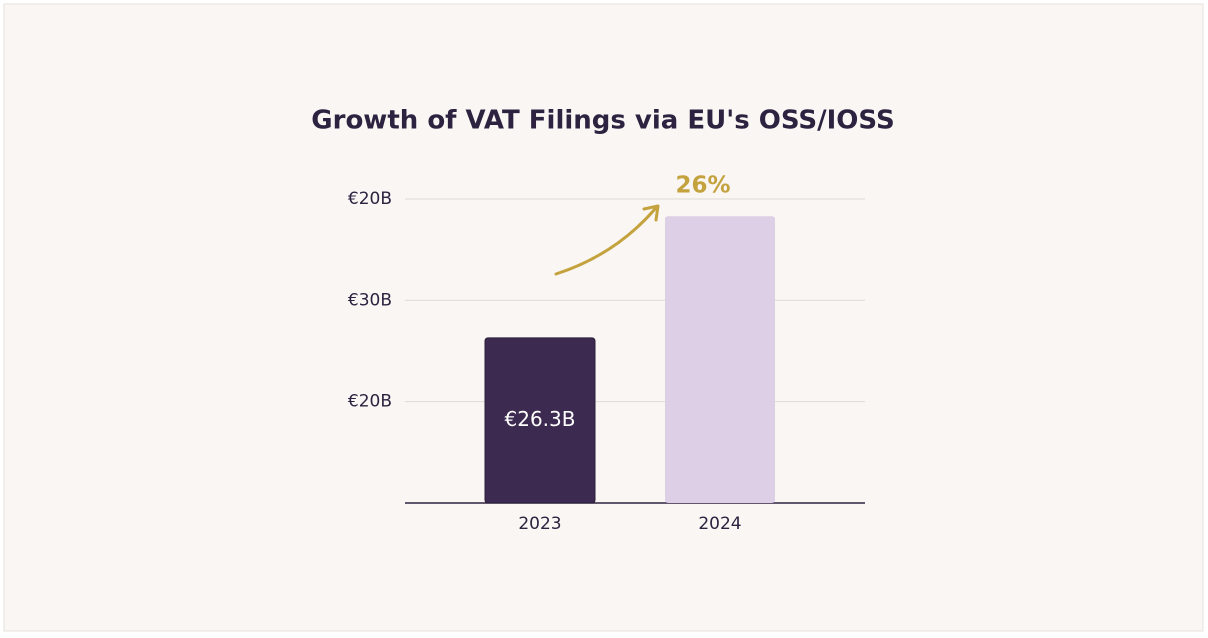 Image resolution: width=1208 pixels, height=638 pixels. Describe the element at coordinates (651, 213) in the screenshot. I see `arrow-head` at that location.